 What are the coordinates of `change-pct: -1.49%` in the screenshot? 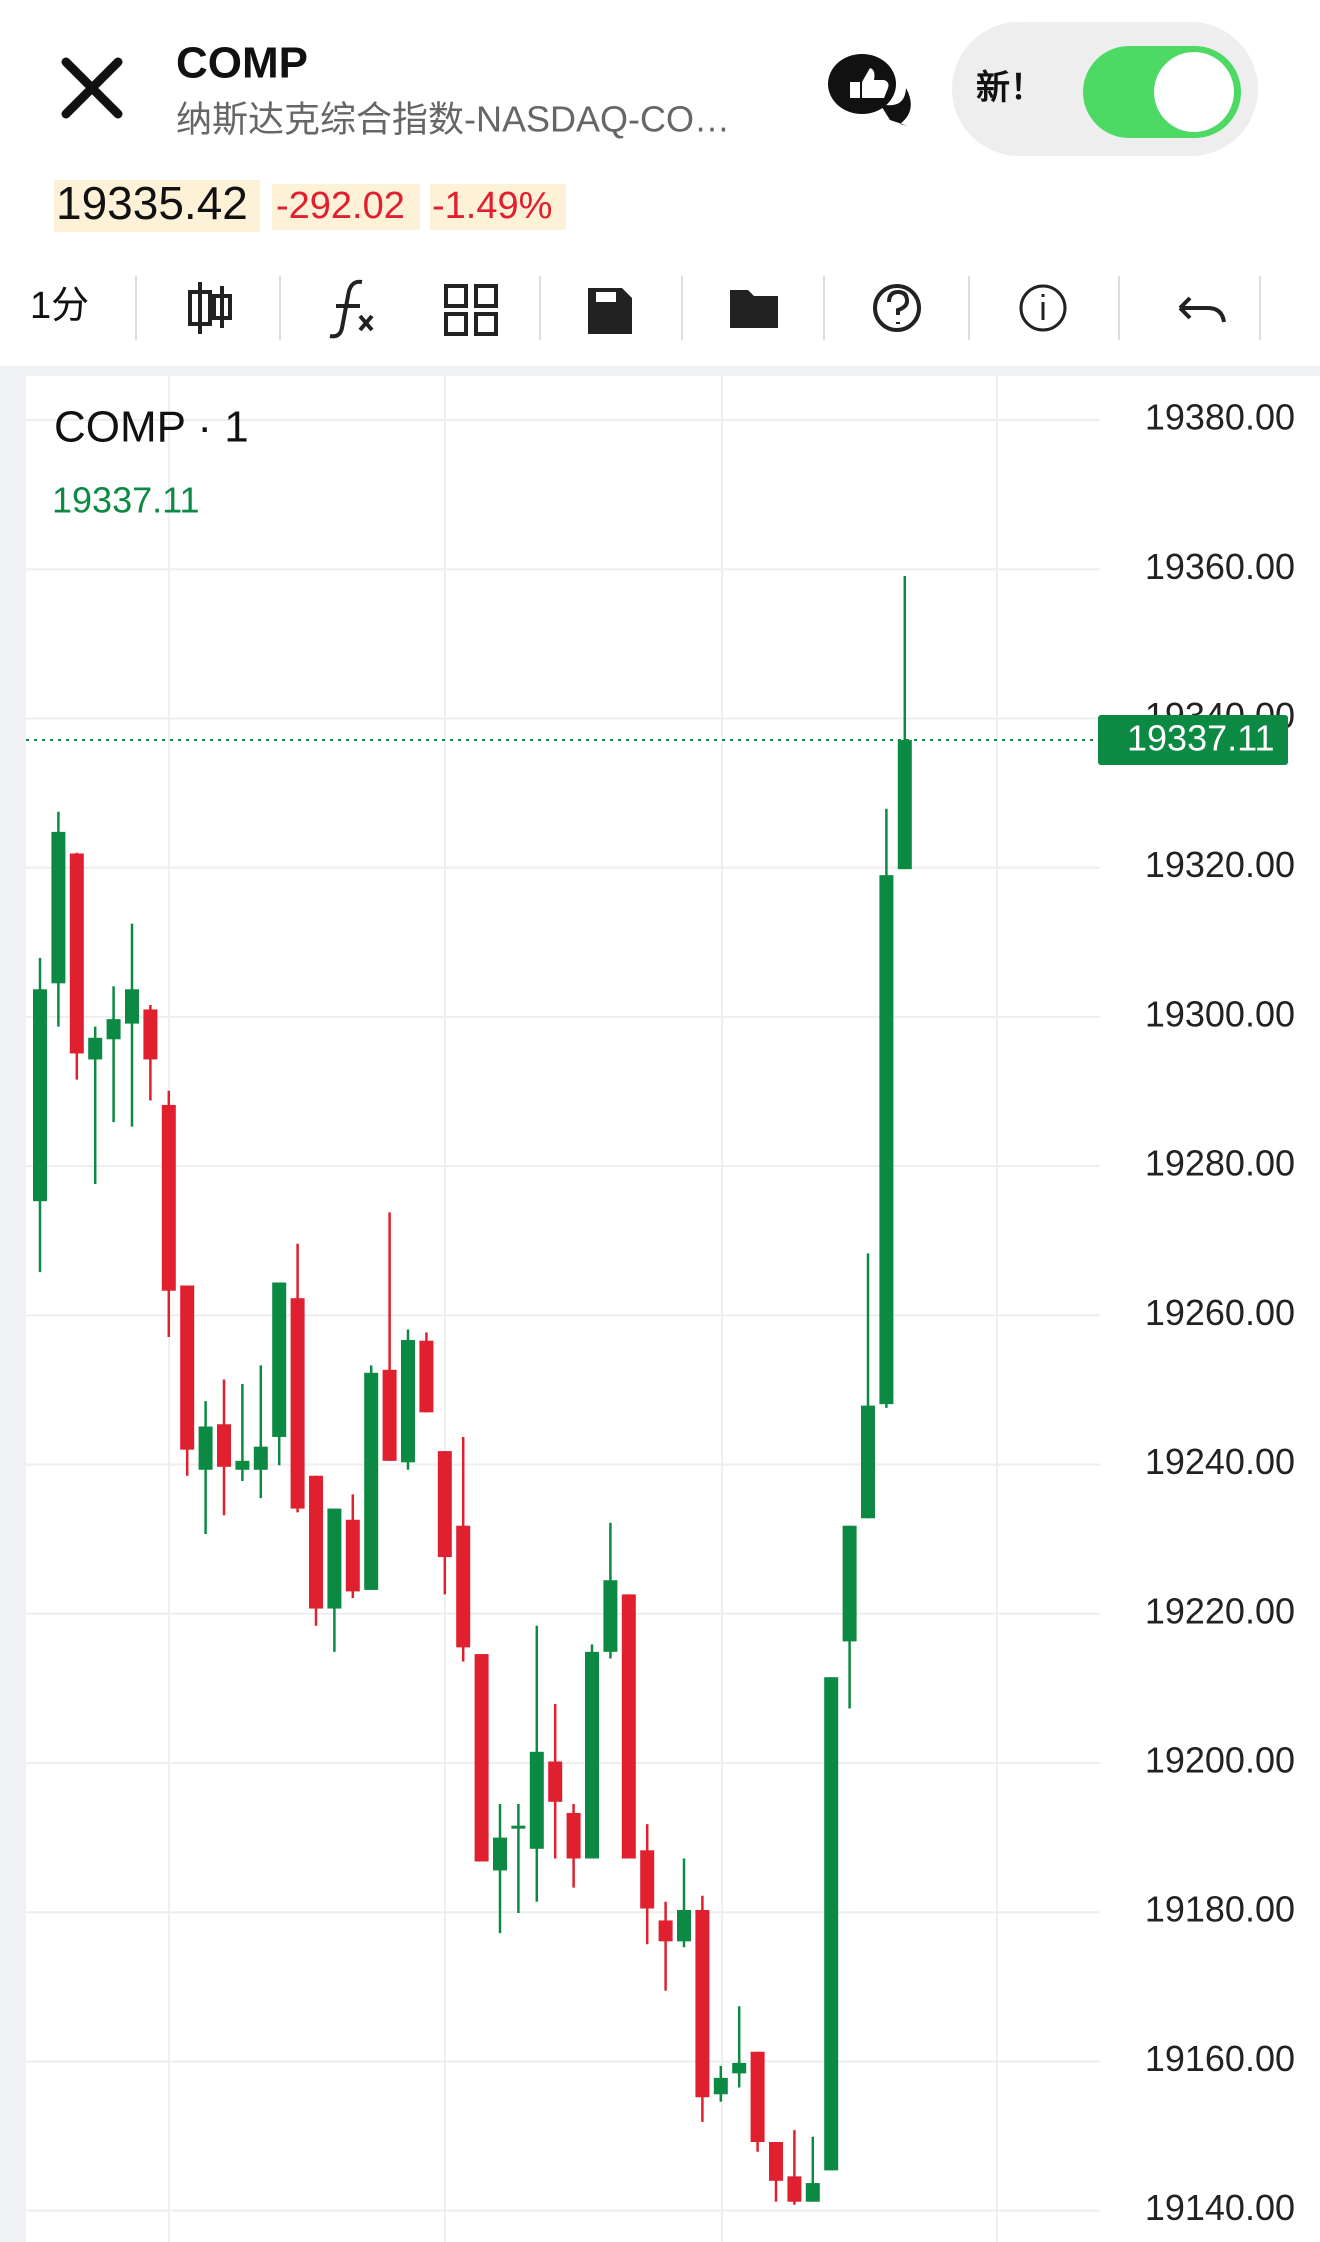 It's located at (492, 206).